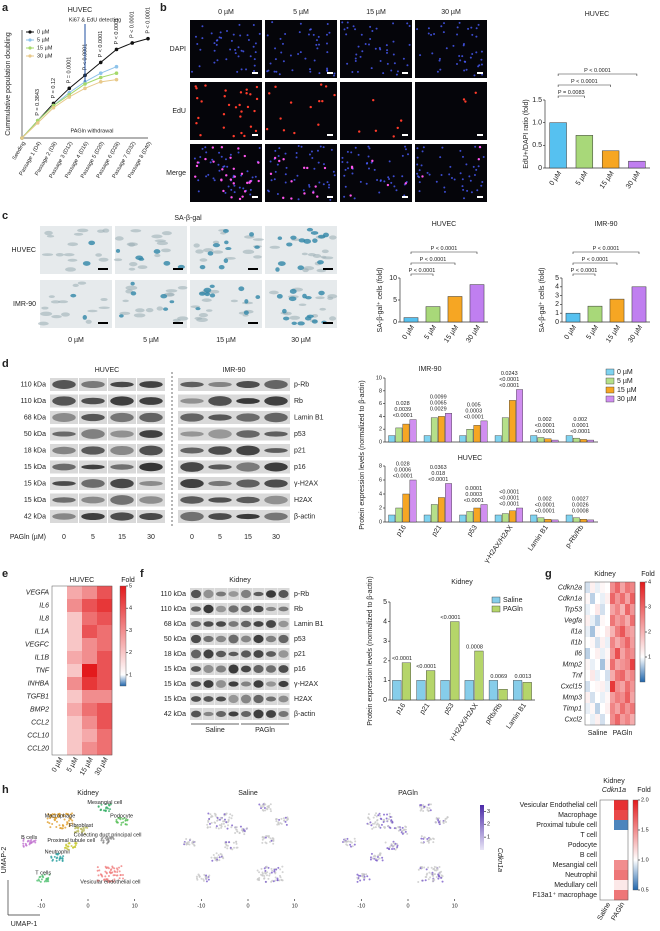 The image size is (660, 931). What do you see at coordinates (234, 370) in the screenshot?
I see `group-label: IMR-90` at bounding box center [234, 370].